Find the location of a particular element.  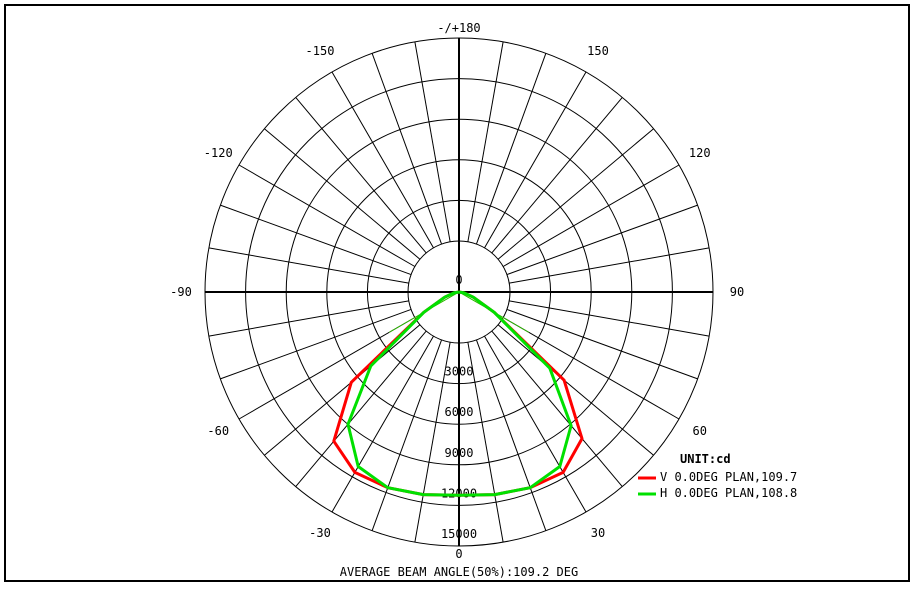

series-ray-1--60 is located at coordinates (424, 312).